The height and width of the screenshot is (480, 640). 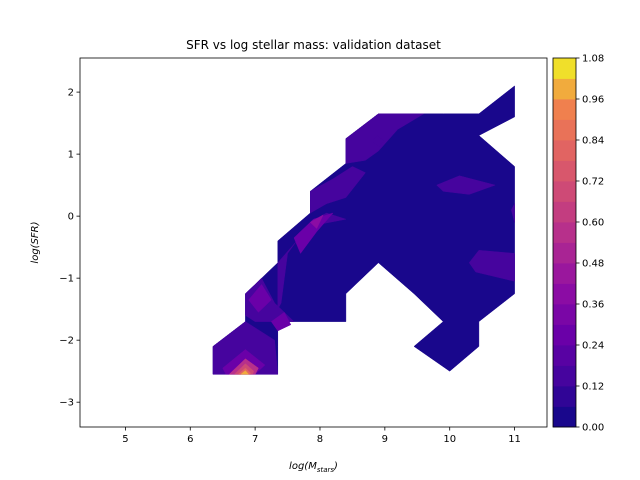 I want to click on colorbar-tick-label: 0.84, so click(x=593, y=141).